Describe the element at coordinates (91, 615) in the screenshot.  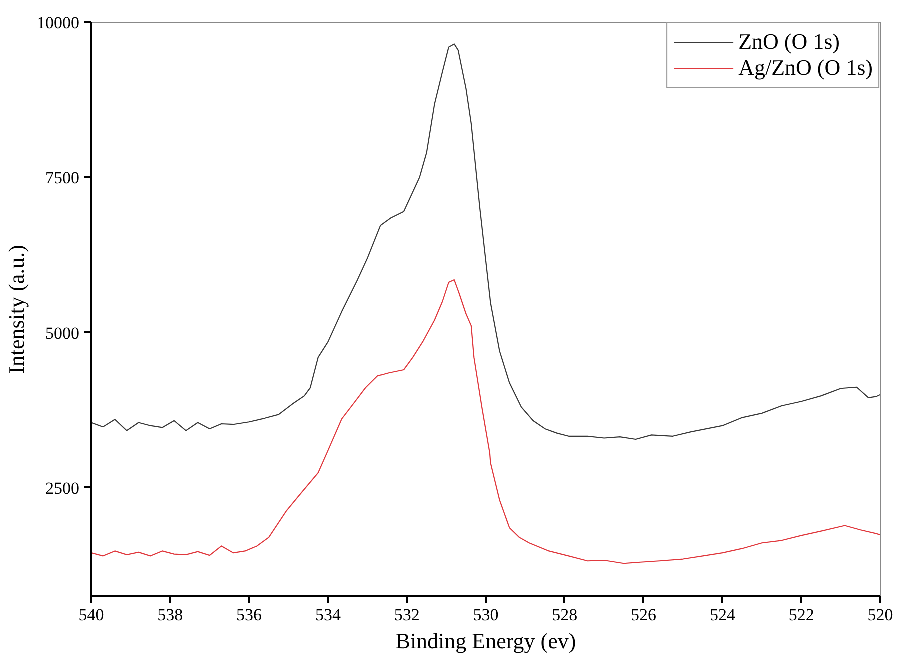
I see `x-tick-label: 540` at that location.